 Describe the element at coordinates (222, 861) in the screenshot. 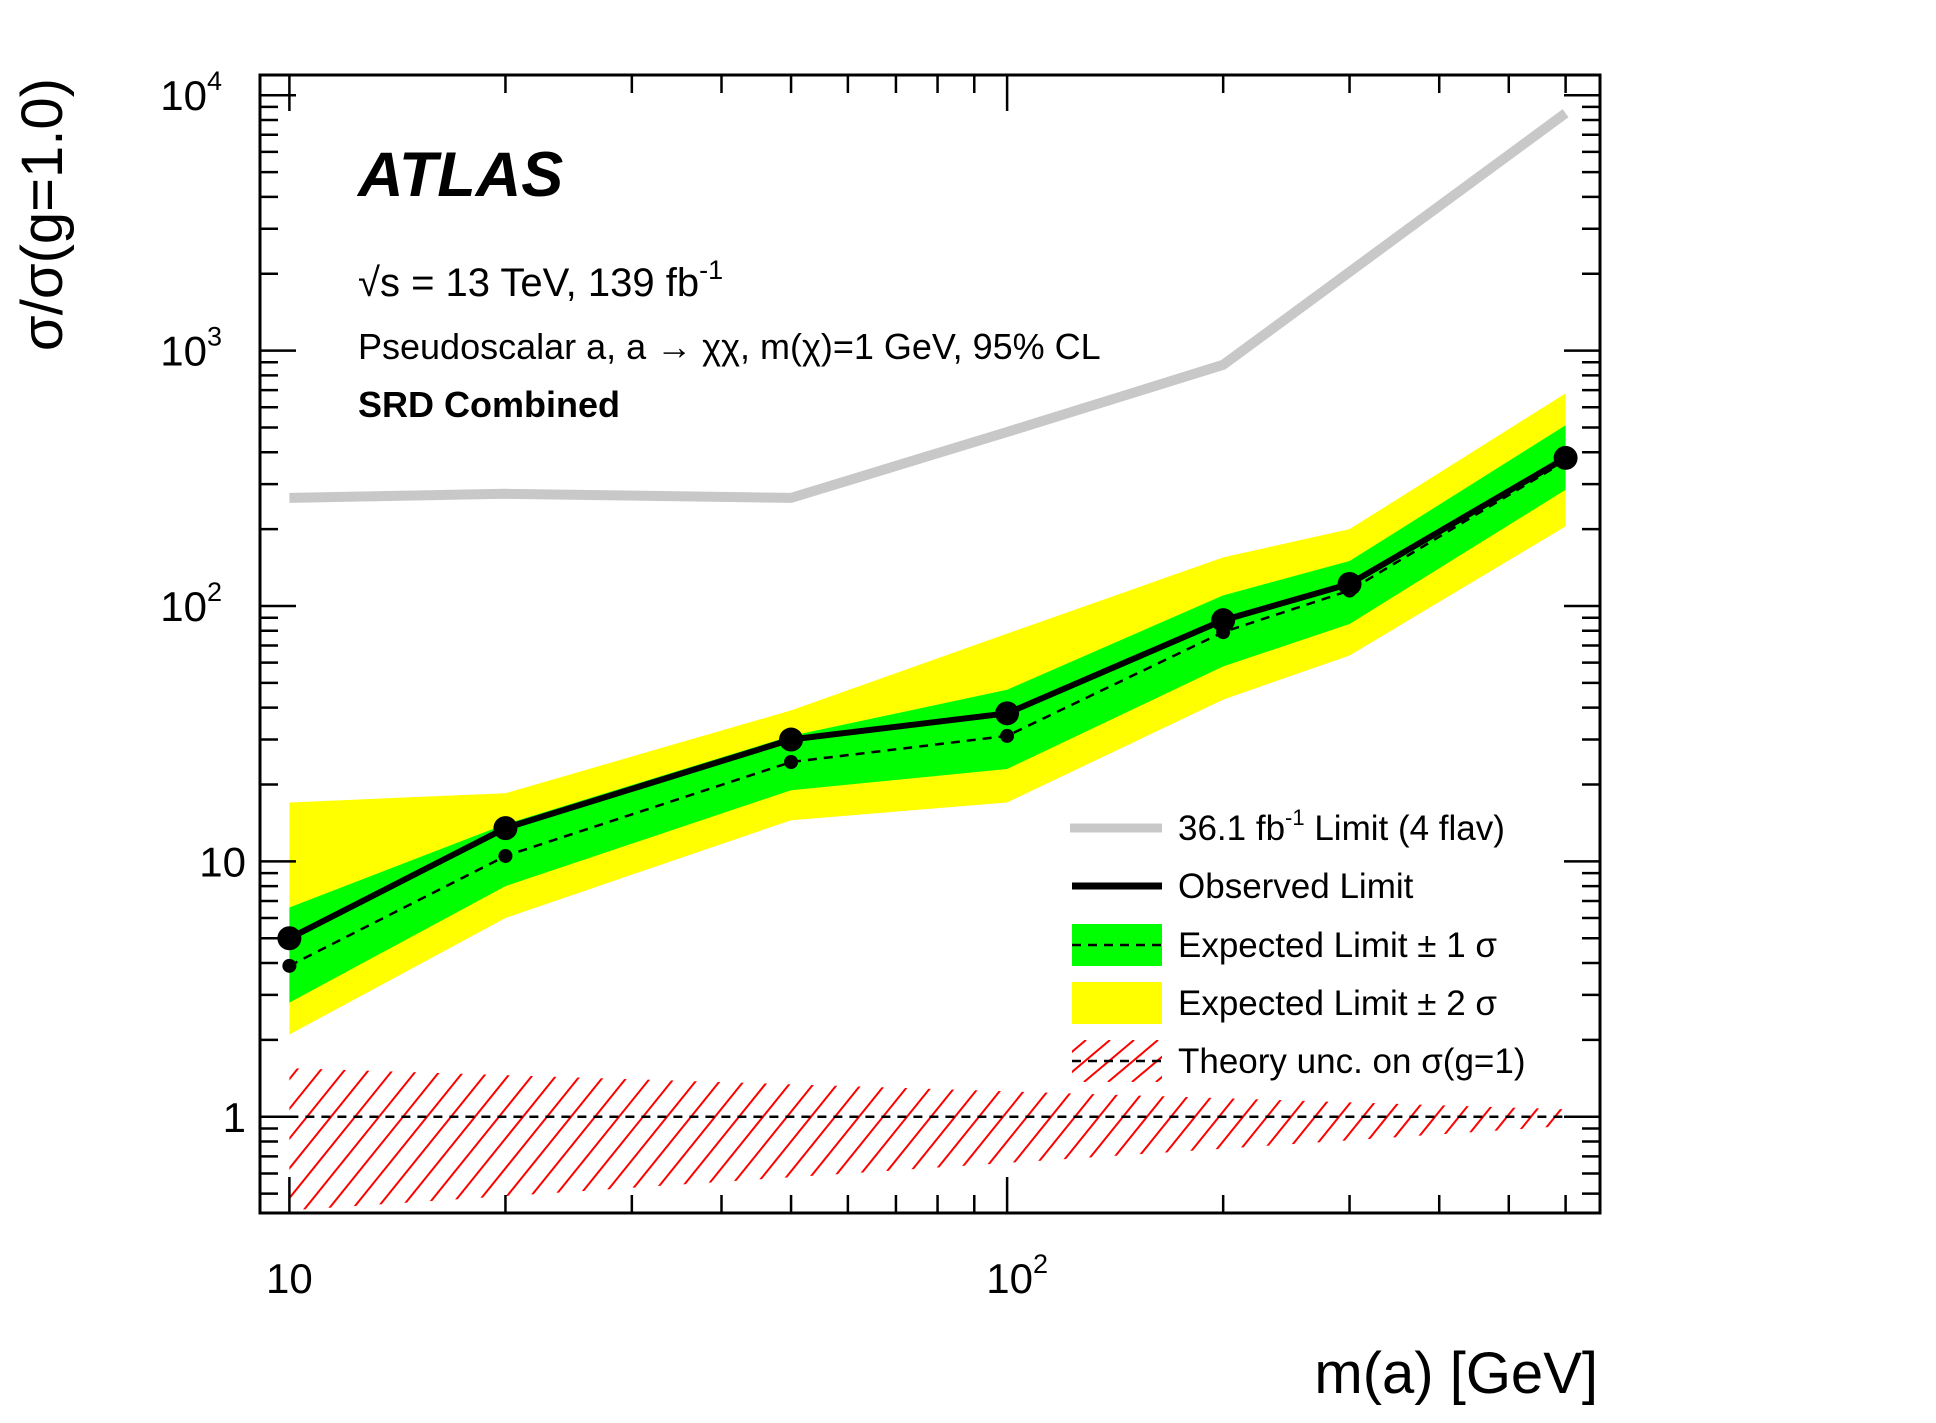

I see `y-tick-label: 10` at that location.